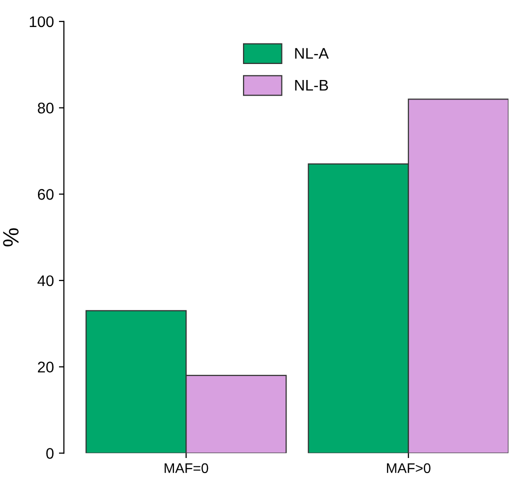 The height and width of the screenshot is (477, 511). What do you see at coordinates (46, 108) in the screenshot?
I see `y-tick-label: 80` at bounding box center [46, 108].